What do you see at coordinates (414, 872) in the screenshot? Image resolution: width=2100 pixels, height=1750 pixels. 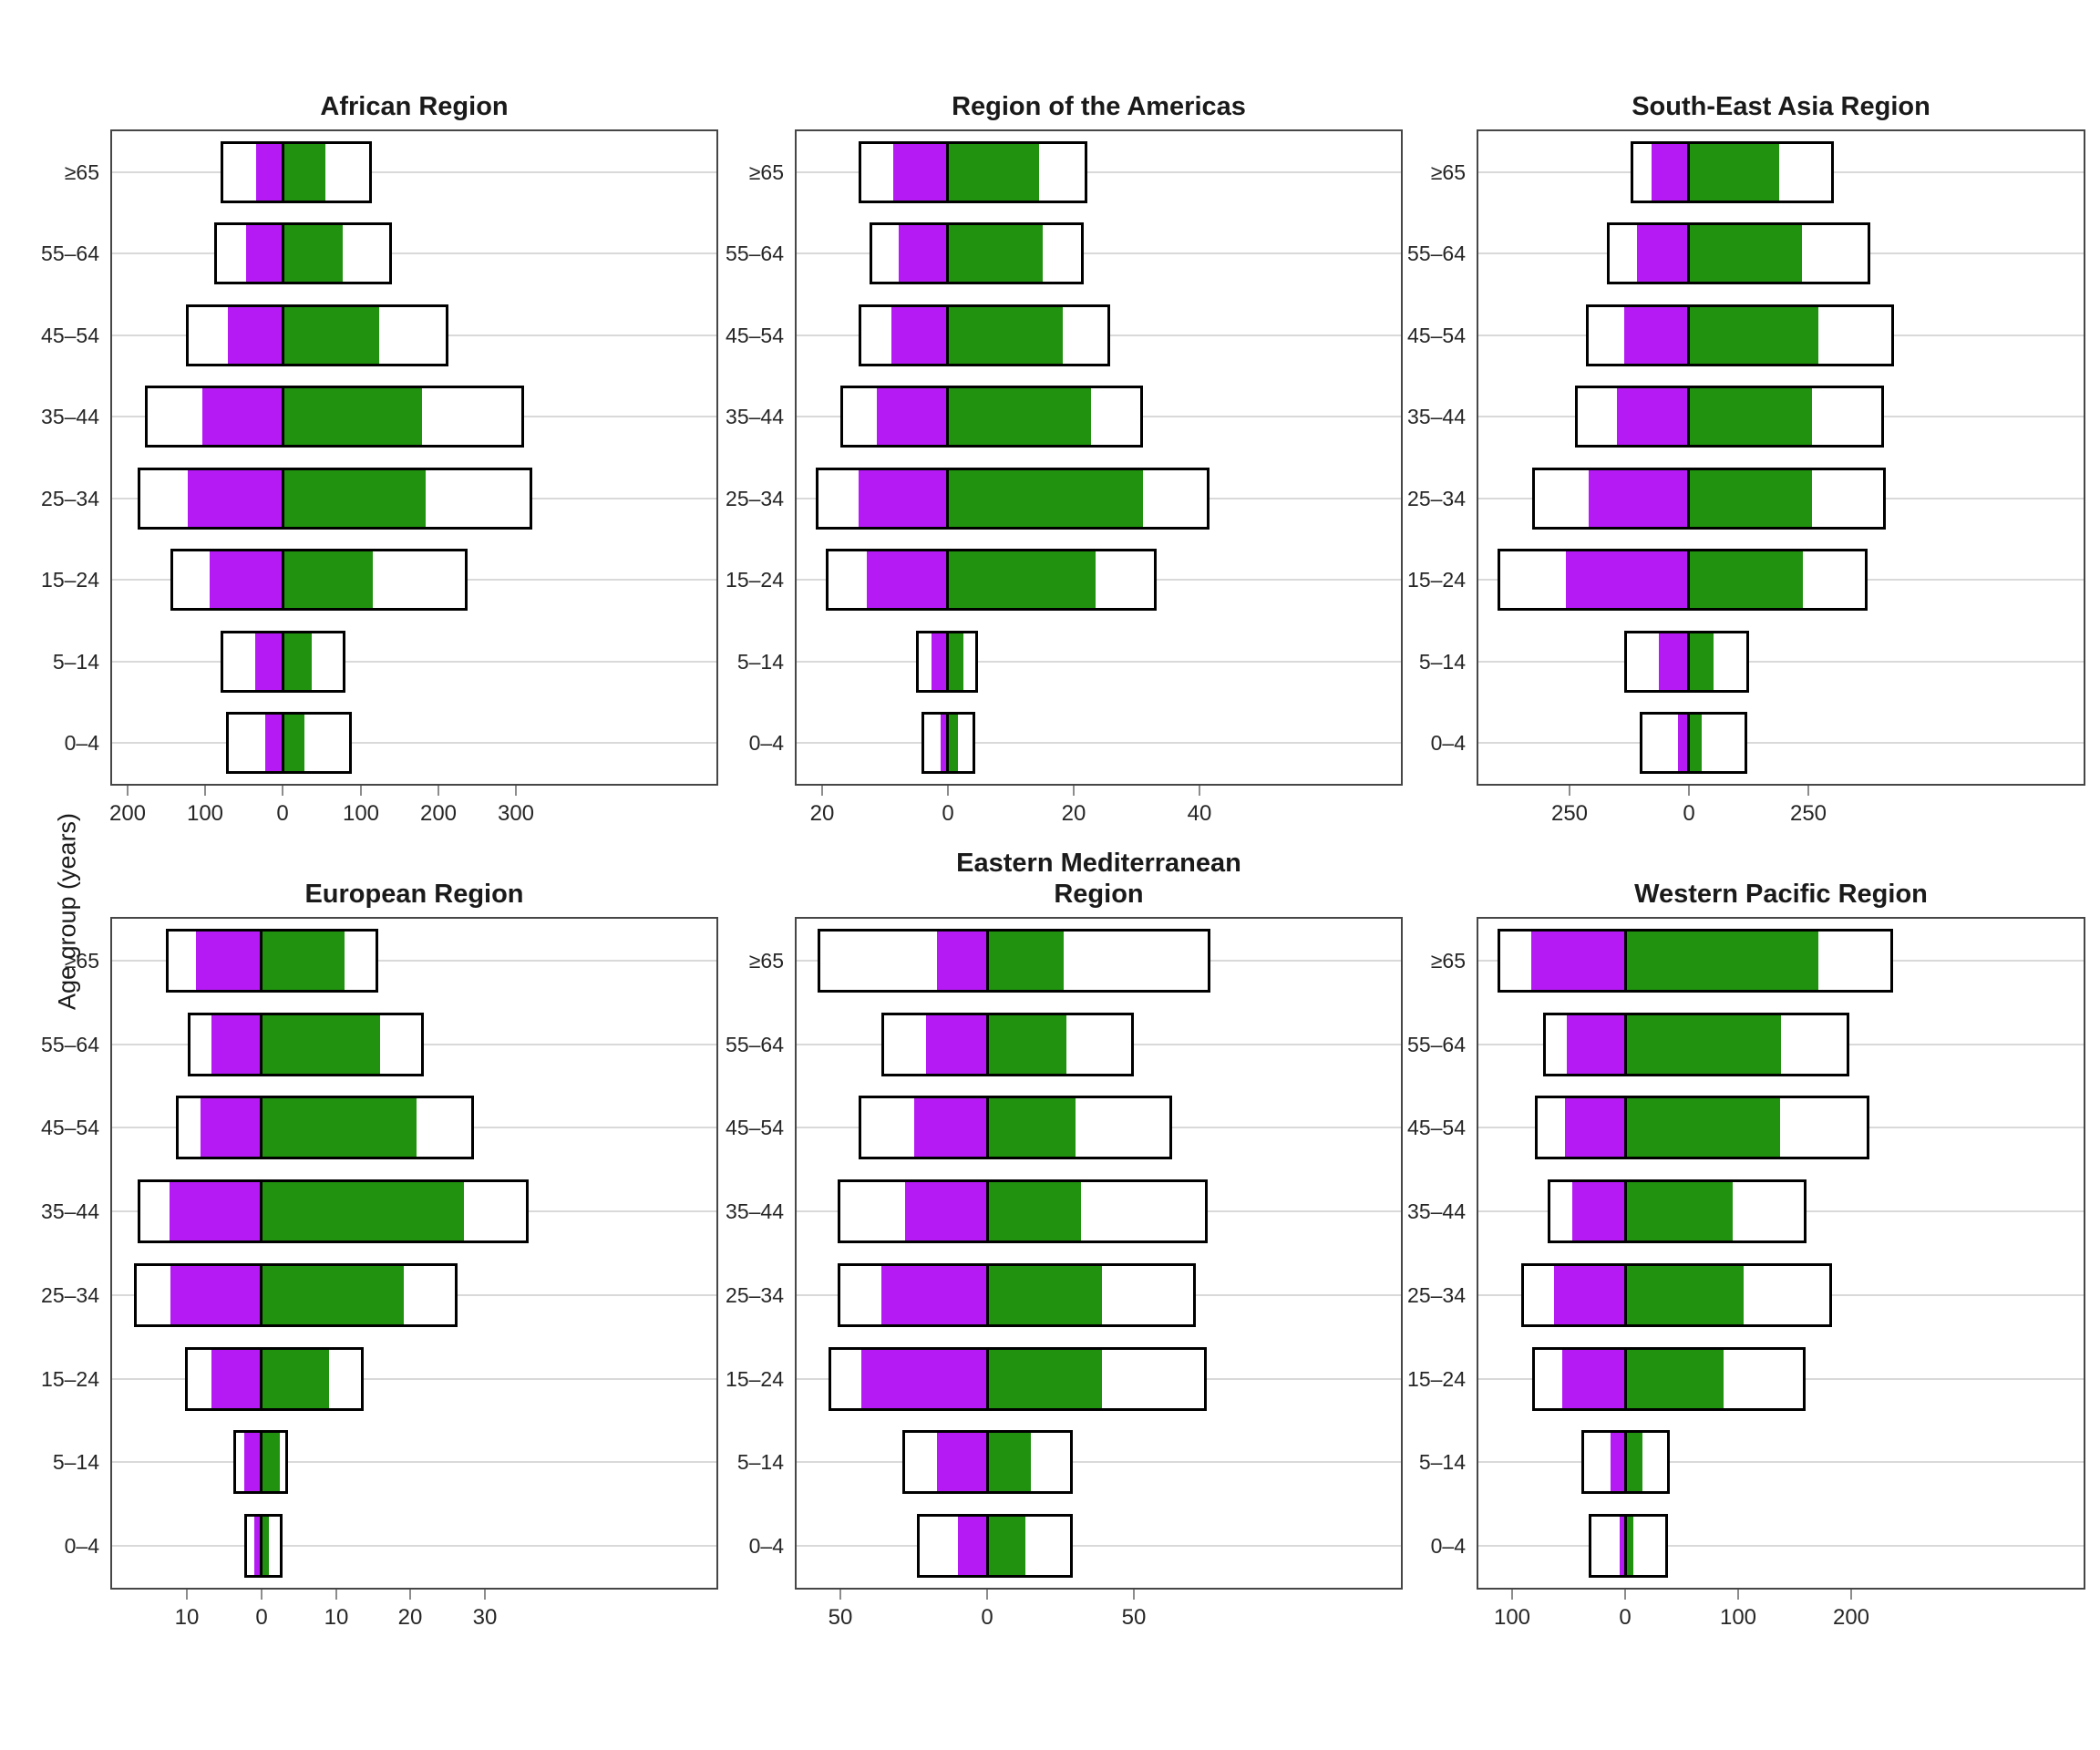 I see `facet-title: European Region` at bounding box center [414, 872].